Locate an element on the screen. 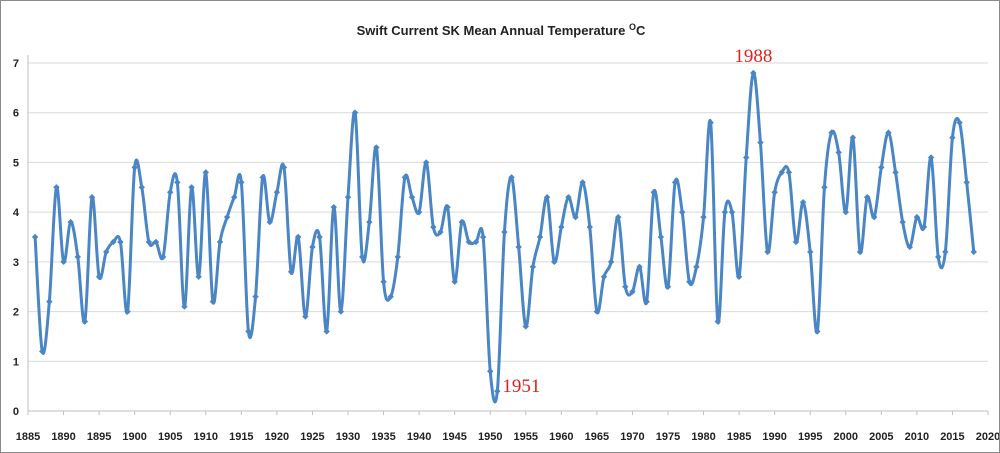 The height and width of the screenshot is (453, 1000). x-tick-label: 1910 is located at coordinates (206, 437).